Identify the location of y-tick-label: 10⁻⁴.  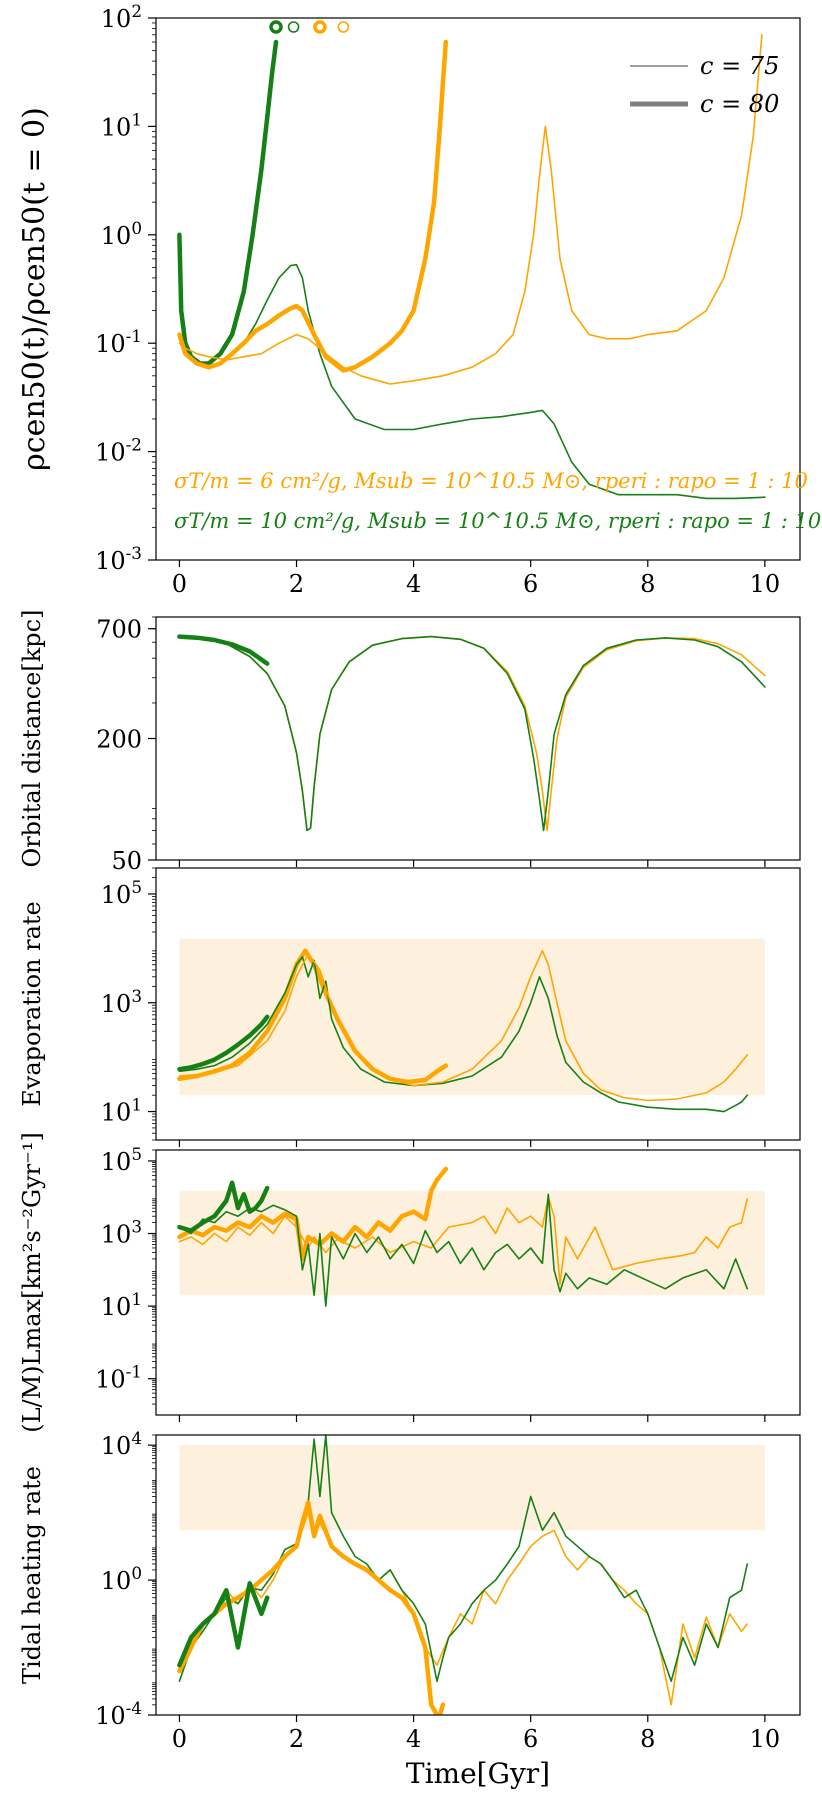
(118, 1714).